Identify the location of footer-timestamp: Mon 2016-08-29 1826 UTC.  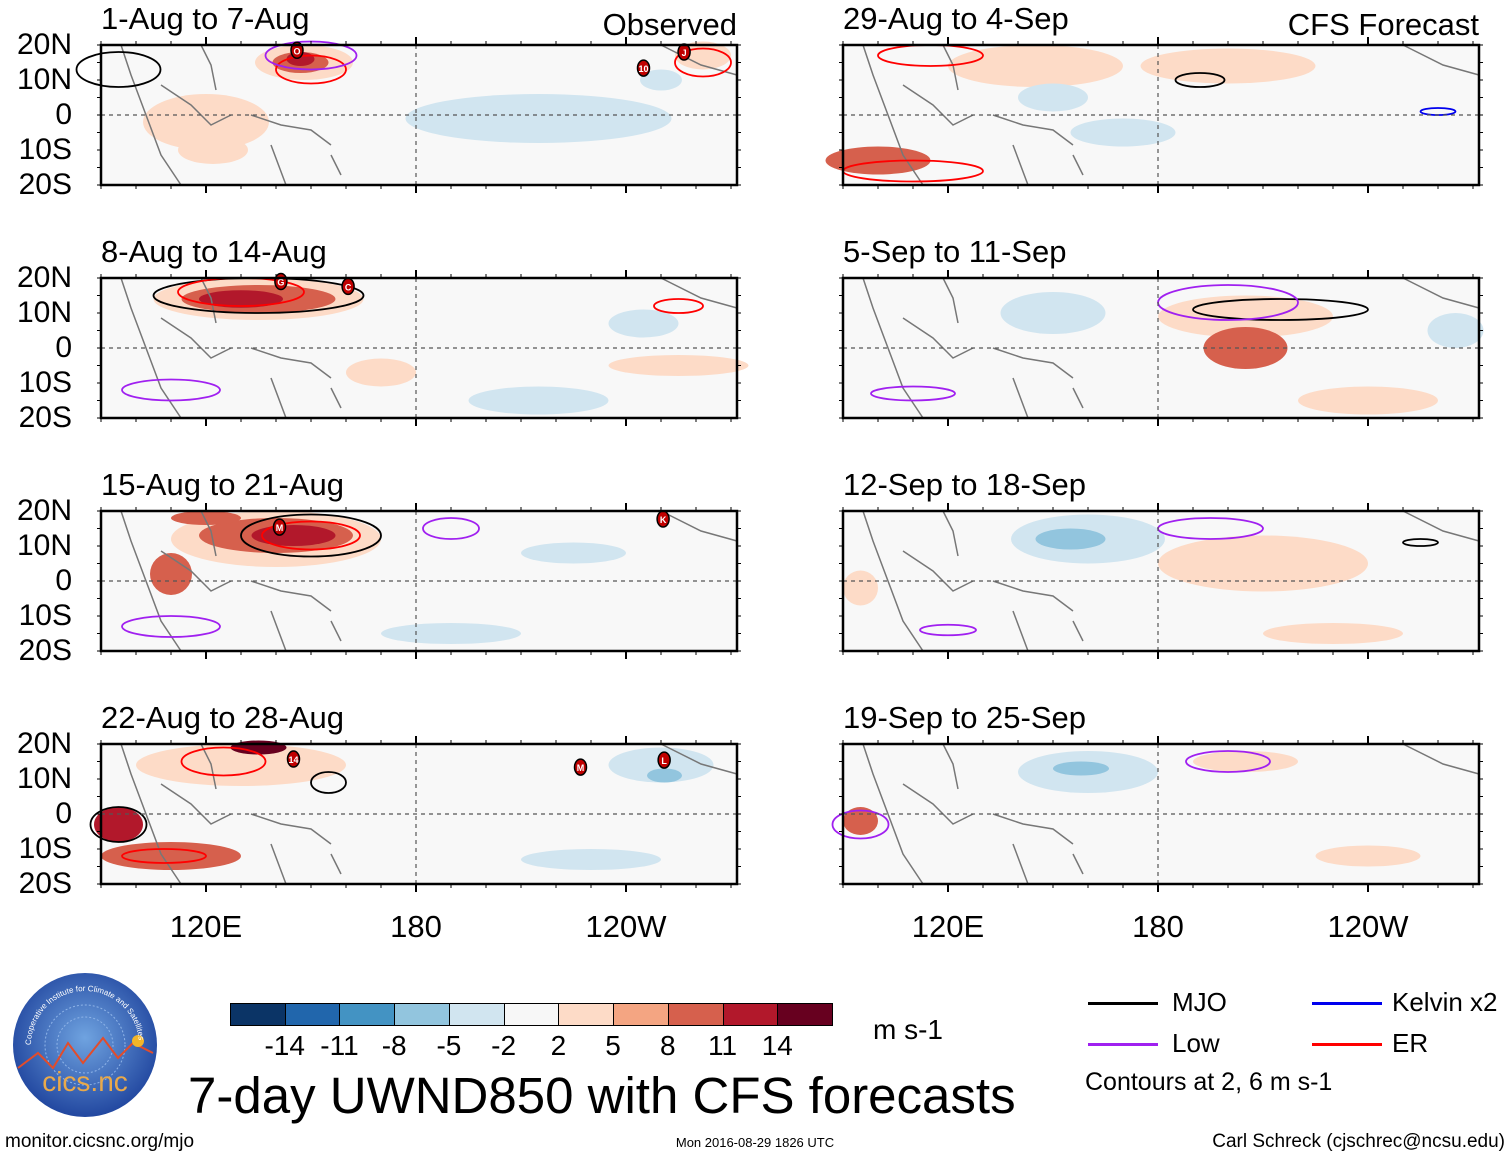
(755, 1142).